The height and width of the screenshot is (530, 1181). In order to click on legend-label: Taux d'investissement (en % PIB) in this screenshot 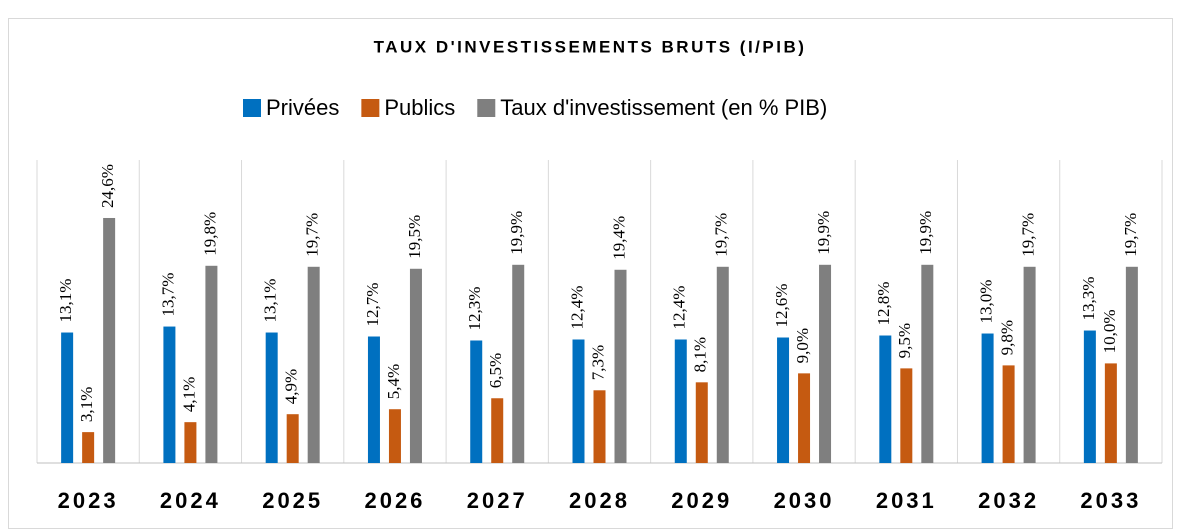, I will do `click(663, 107)`.